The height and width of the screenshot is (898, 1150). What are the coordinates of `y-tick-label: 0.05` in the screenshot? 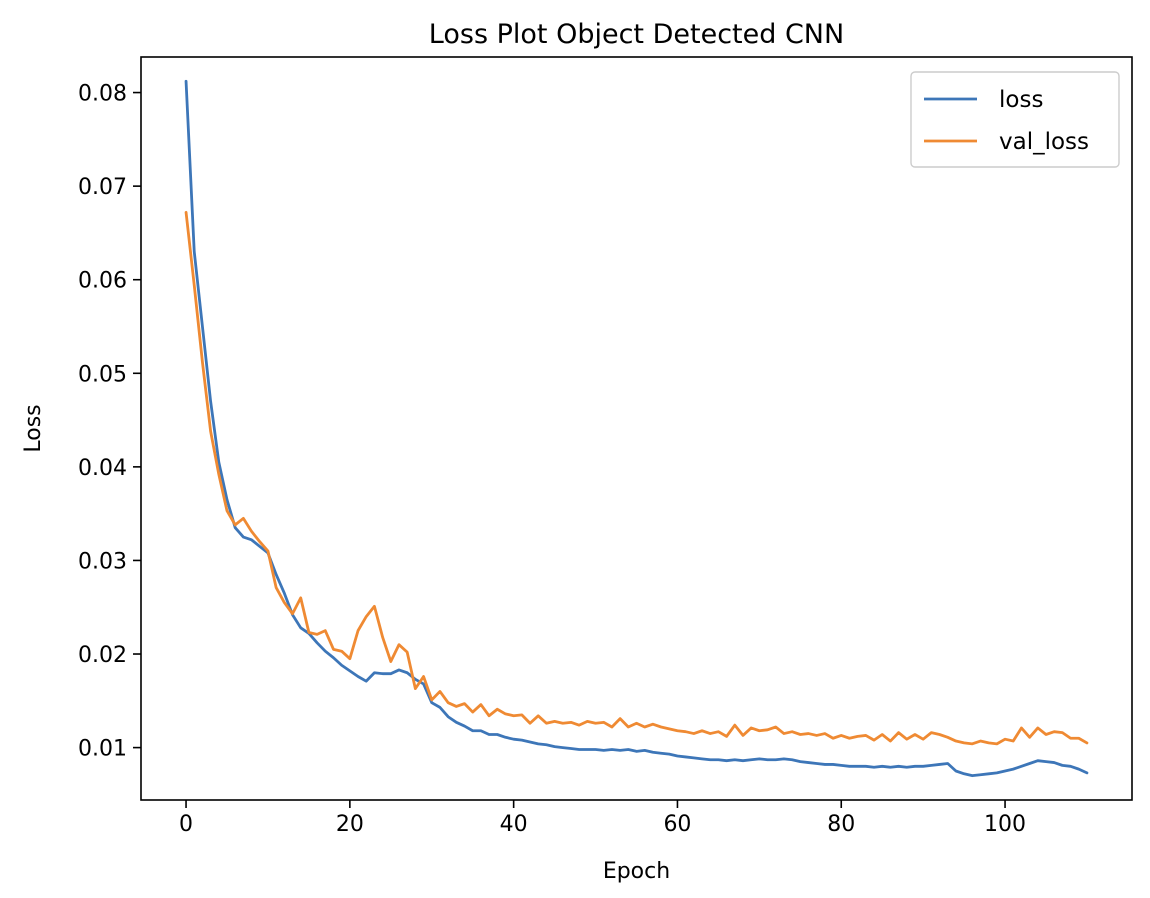 It's located at (102, 374).